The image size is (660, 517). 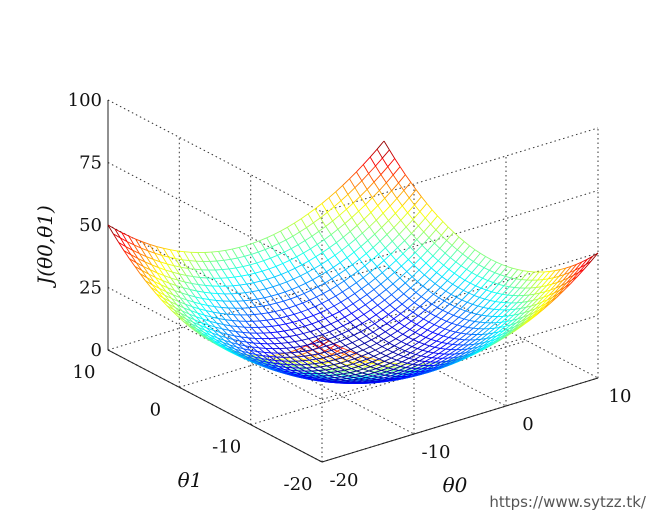 I want to click on x-tick-label: -10, so click(x=436, y=452).